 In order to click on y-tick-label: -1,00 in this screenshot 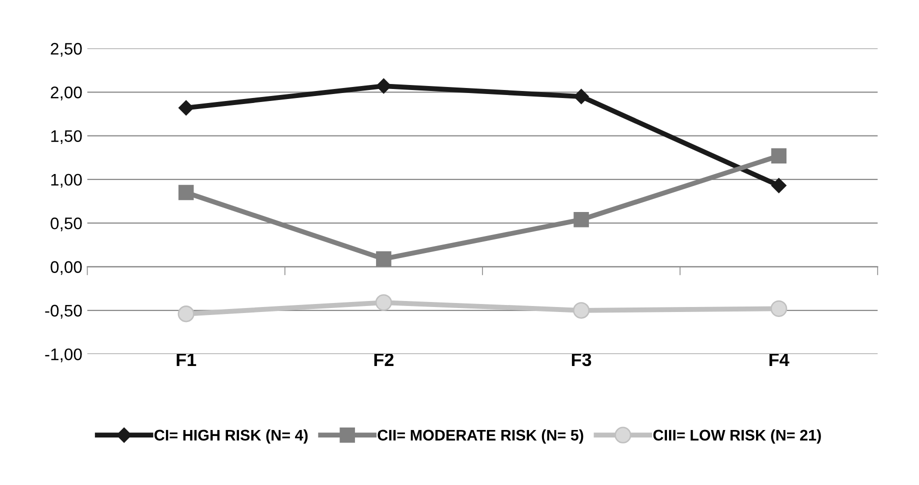, I will do `click(63, 355)`.